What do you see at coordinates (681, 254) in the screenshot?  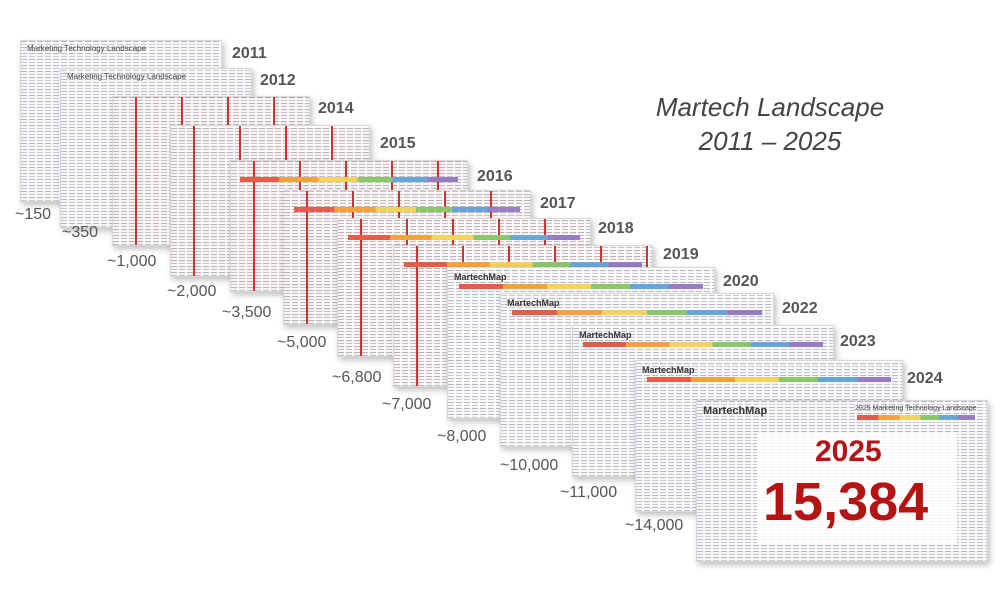 I see `year-label: 2019` at bounding box center [681, 254].